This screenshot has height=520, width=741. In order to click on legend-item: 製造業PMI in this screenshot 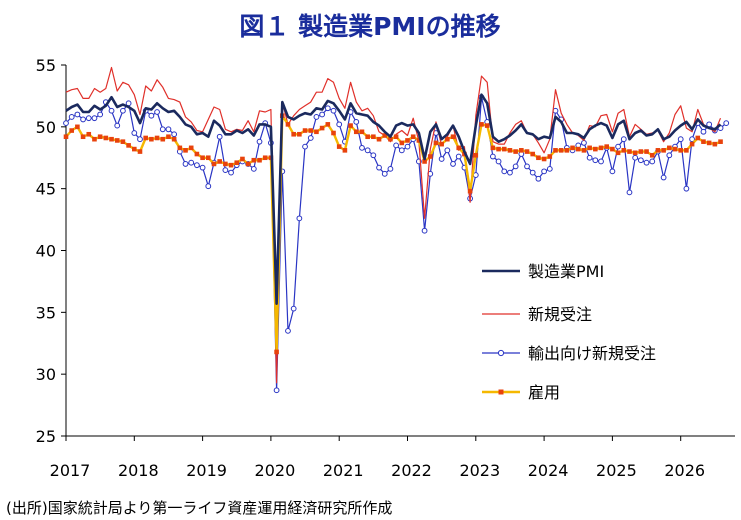, I will do `click(543, 271)`.